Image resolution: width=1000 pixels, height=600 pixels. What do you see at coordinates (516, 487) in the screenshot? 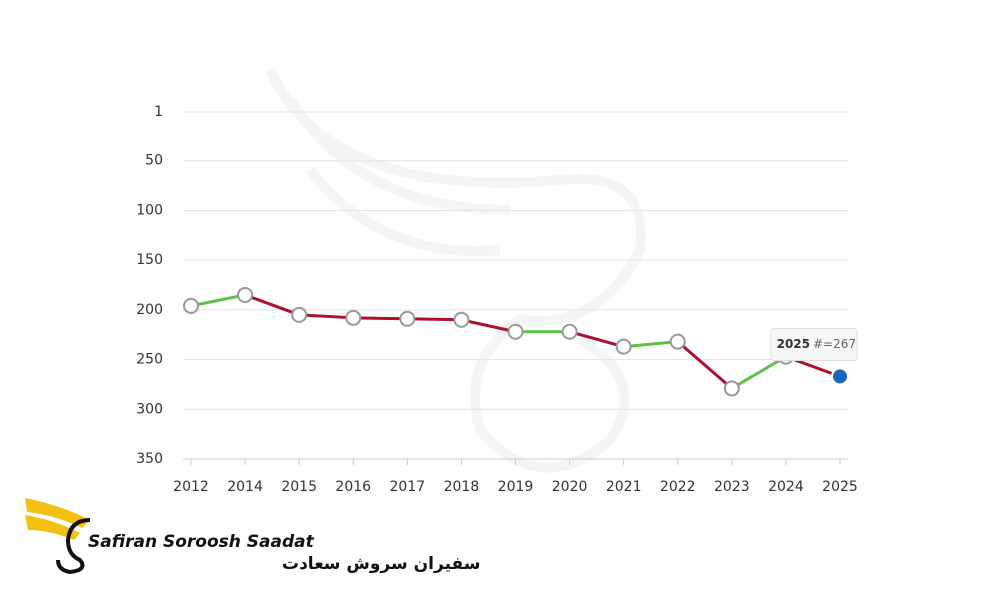
I see `x-tick-label: 2019` at bounding box center [516, 487].